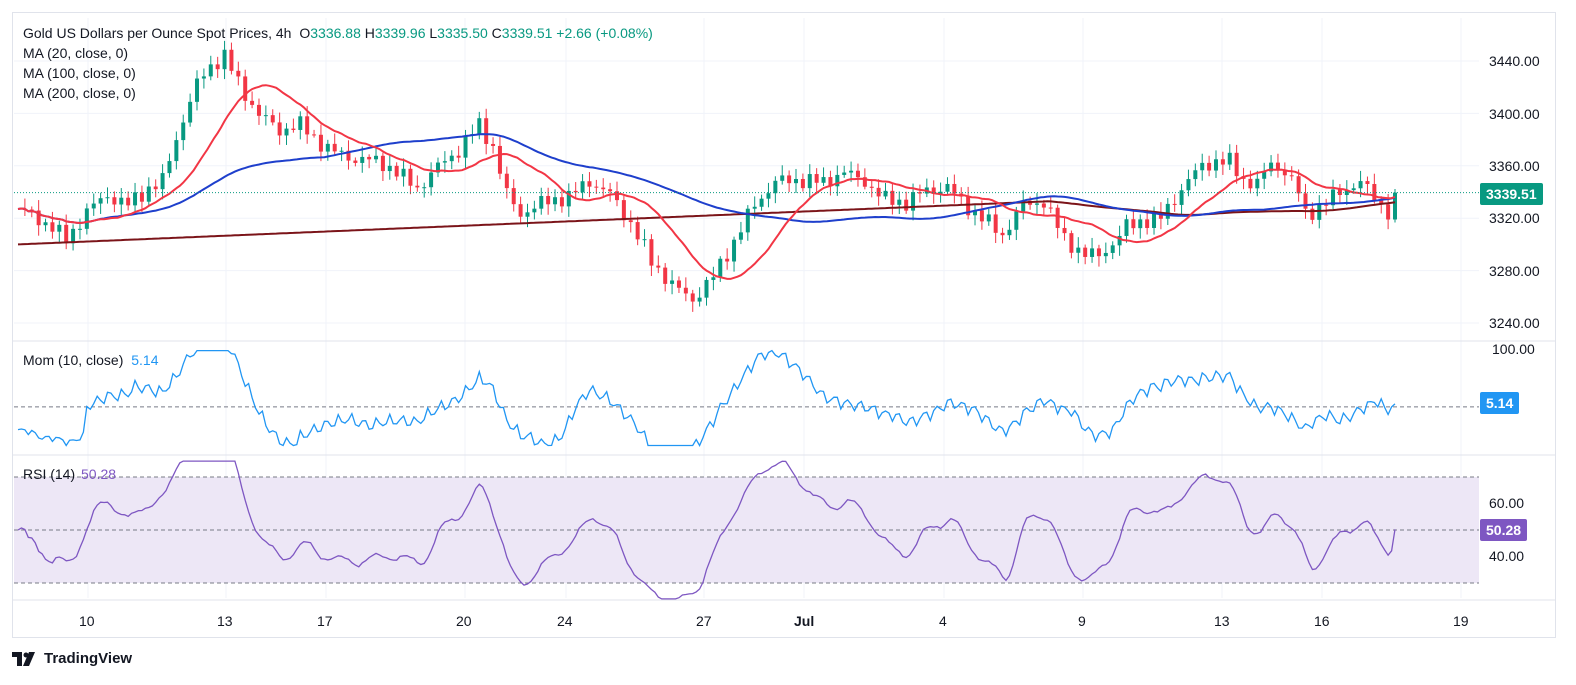 This screenshot has width=1576, height=685. I want to click on x-tick-label: 16, so click(1322, 621).